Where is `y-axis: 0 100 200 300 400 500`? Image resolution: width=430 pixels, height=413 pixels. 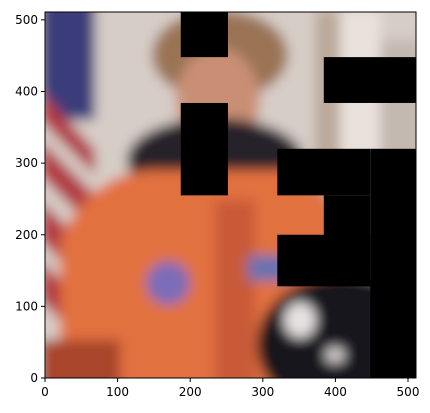
y-axis: 0 100 200 300 400 500 is located at coordinates (30, 199).